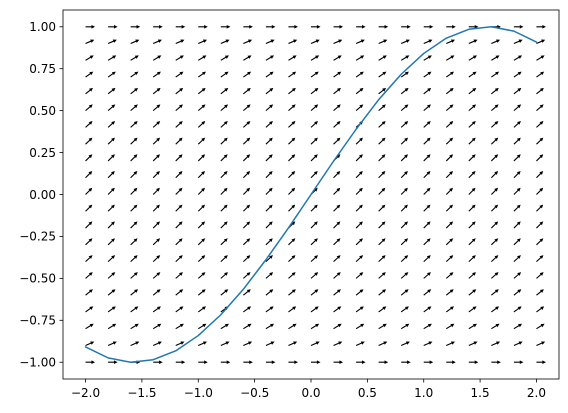  I want to click on x-tick-label: 0.0, so click(310, 393).